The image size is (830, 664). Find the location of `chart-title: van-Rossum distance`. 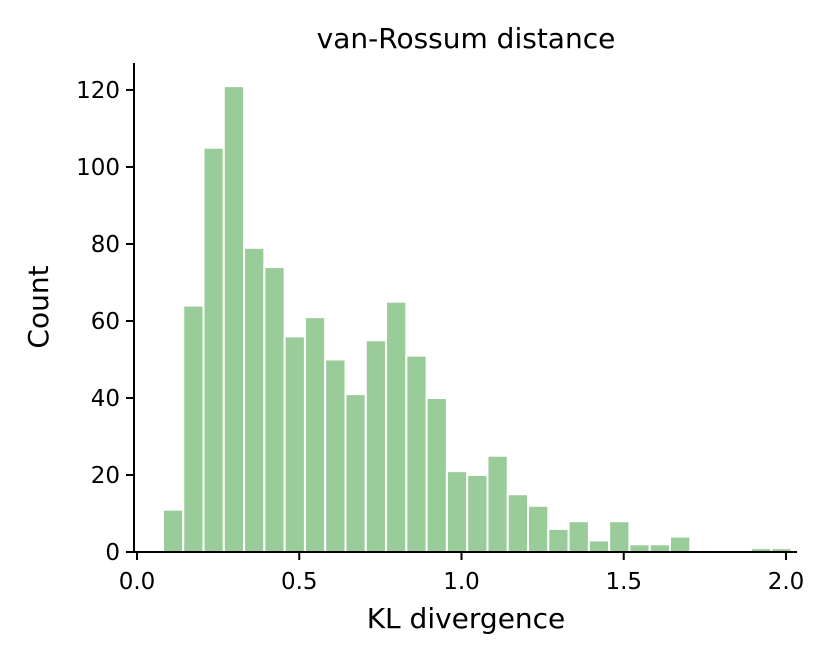

chart-title: van-Rossum distance is located at coordinates (466, 38).